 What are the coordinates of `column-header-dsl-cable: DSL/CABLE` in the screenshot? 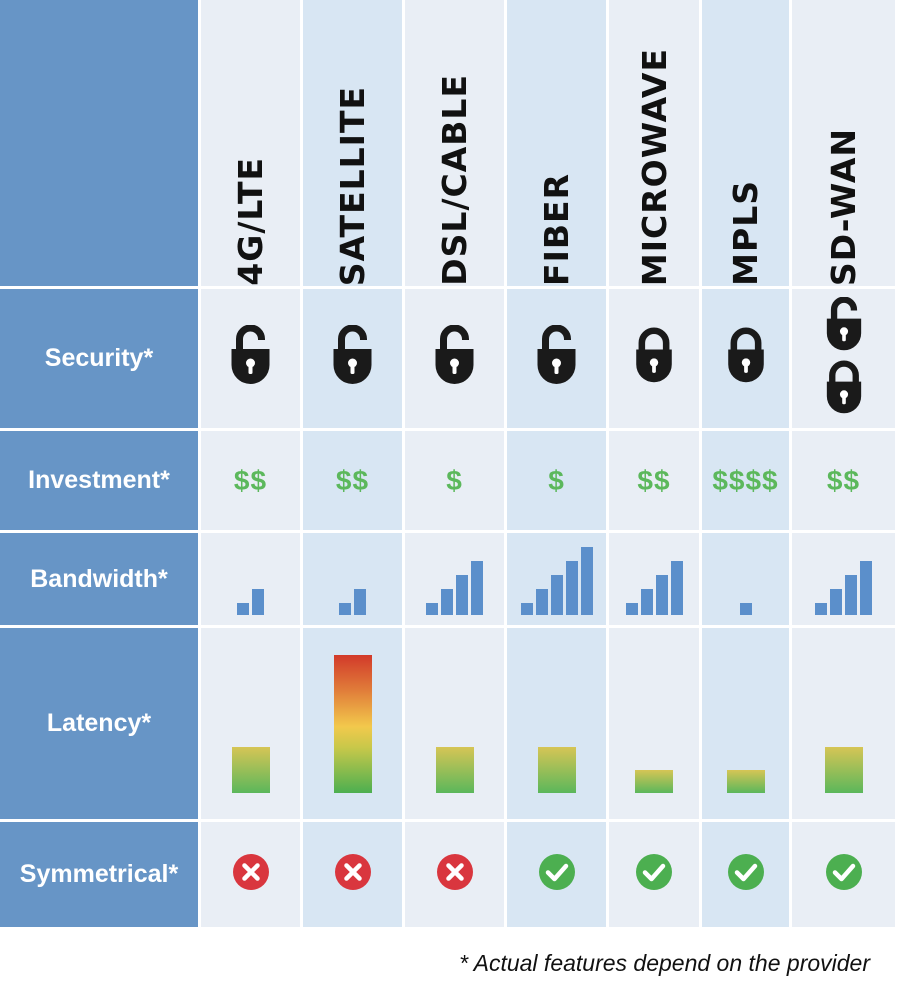 It's located at (454, 143).